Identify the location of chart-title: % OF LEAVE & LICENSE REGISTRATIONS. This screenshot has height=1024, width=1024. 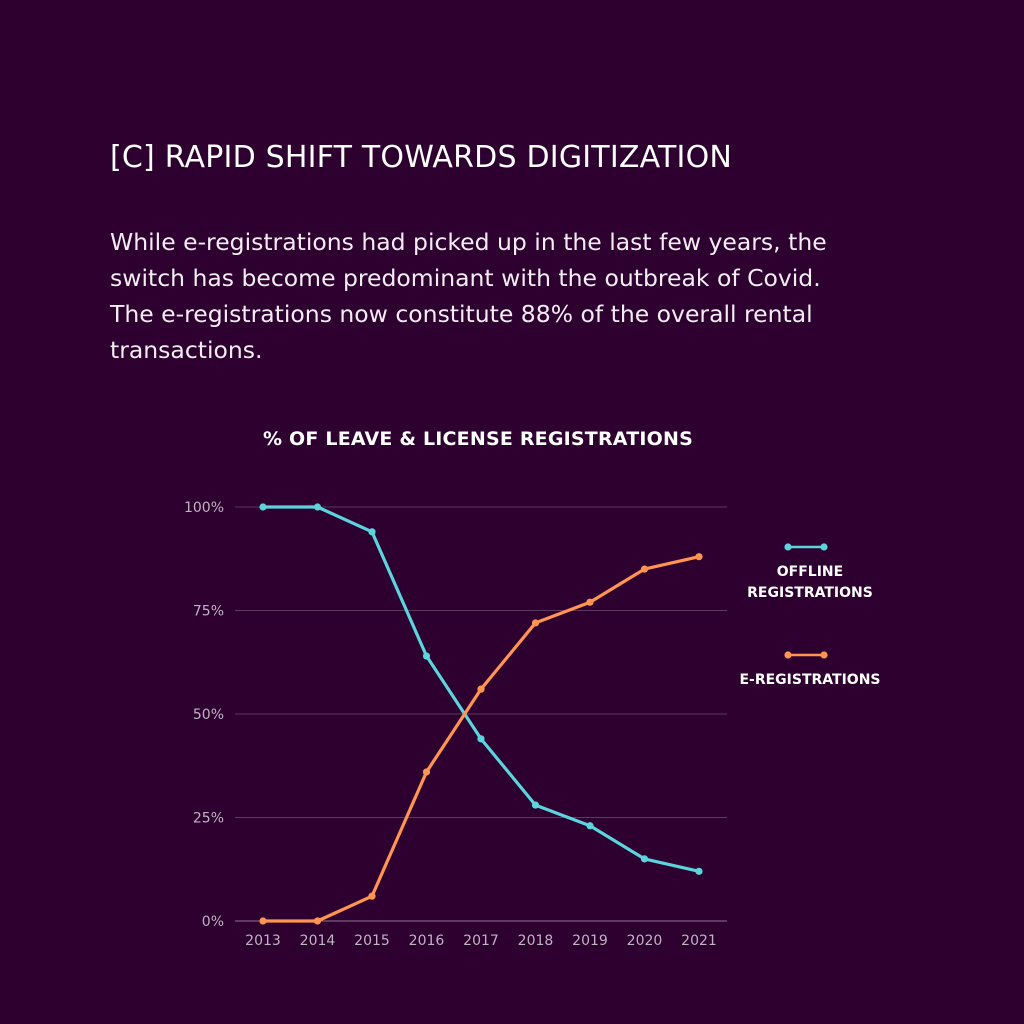
(477, 439).